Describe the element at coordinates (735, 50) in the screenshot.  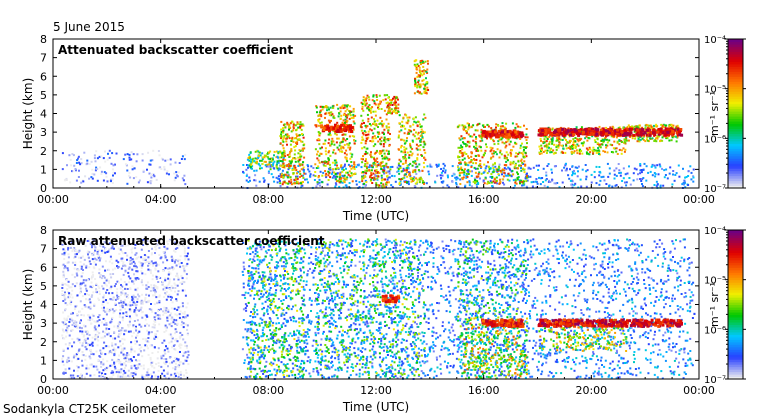
I see `colorbar-swatch` at that location.